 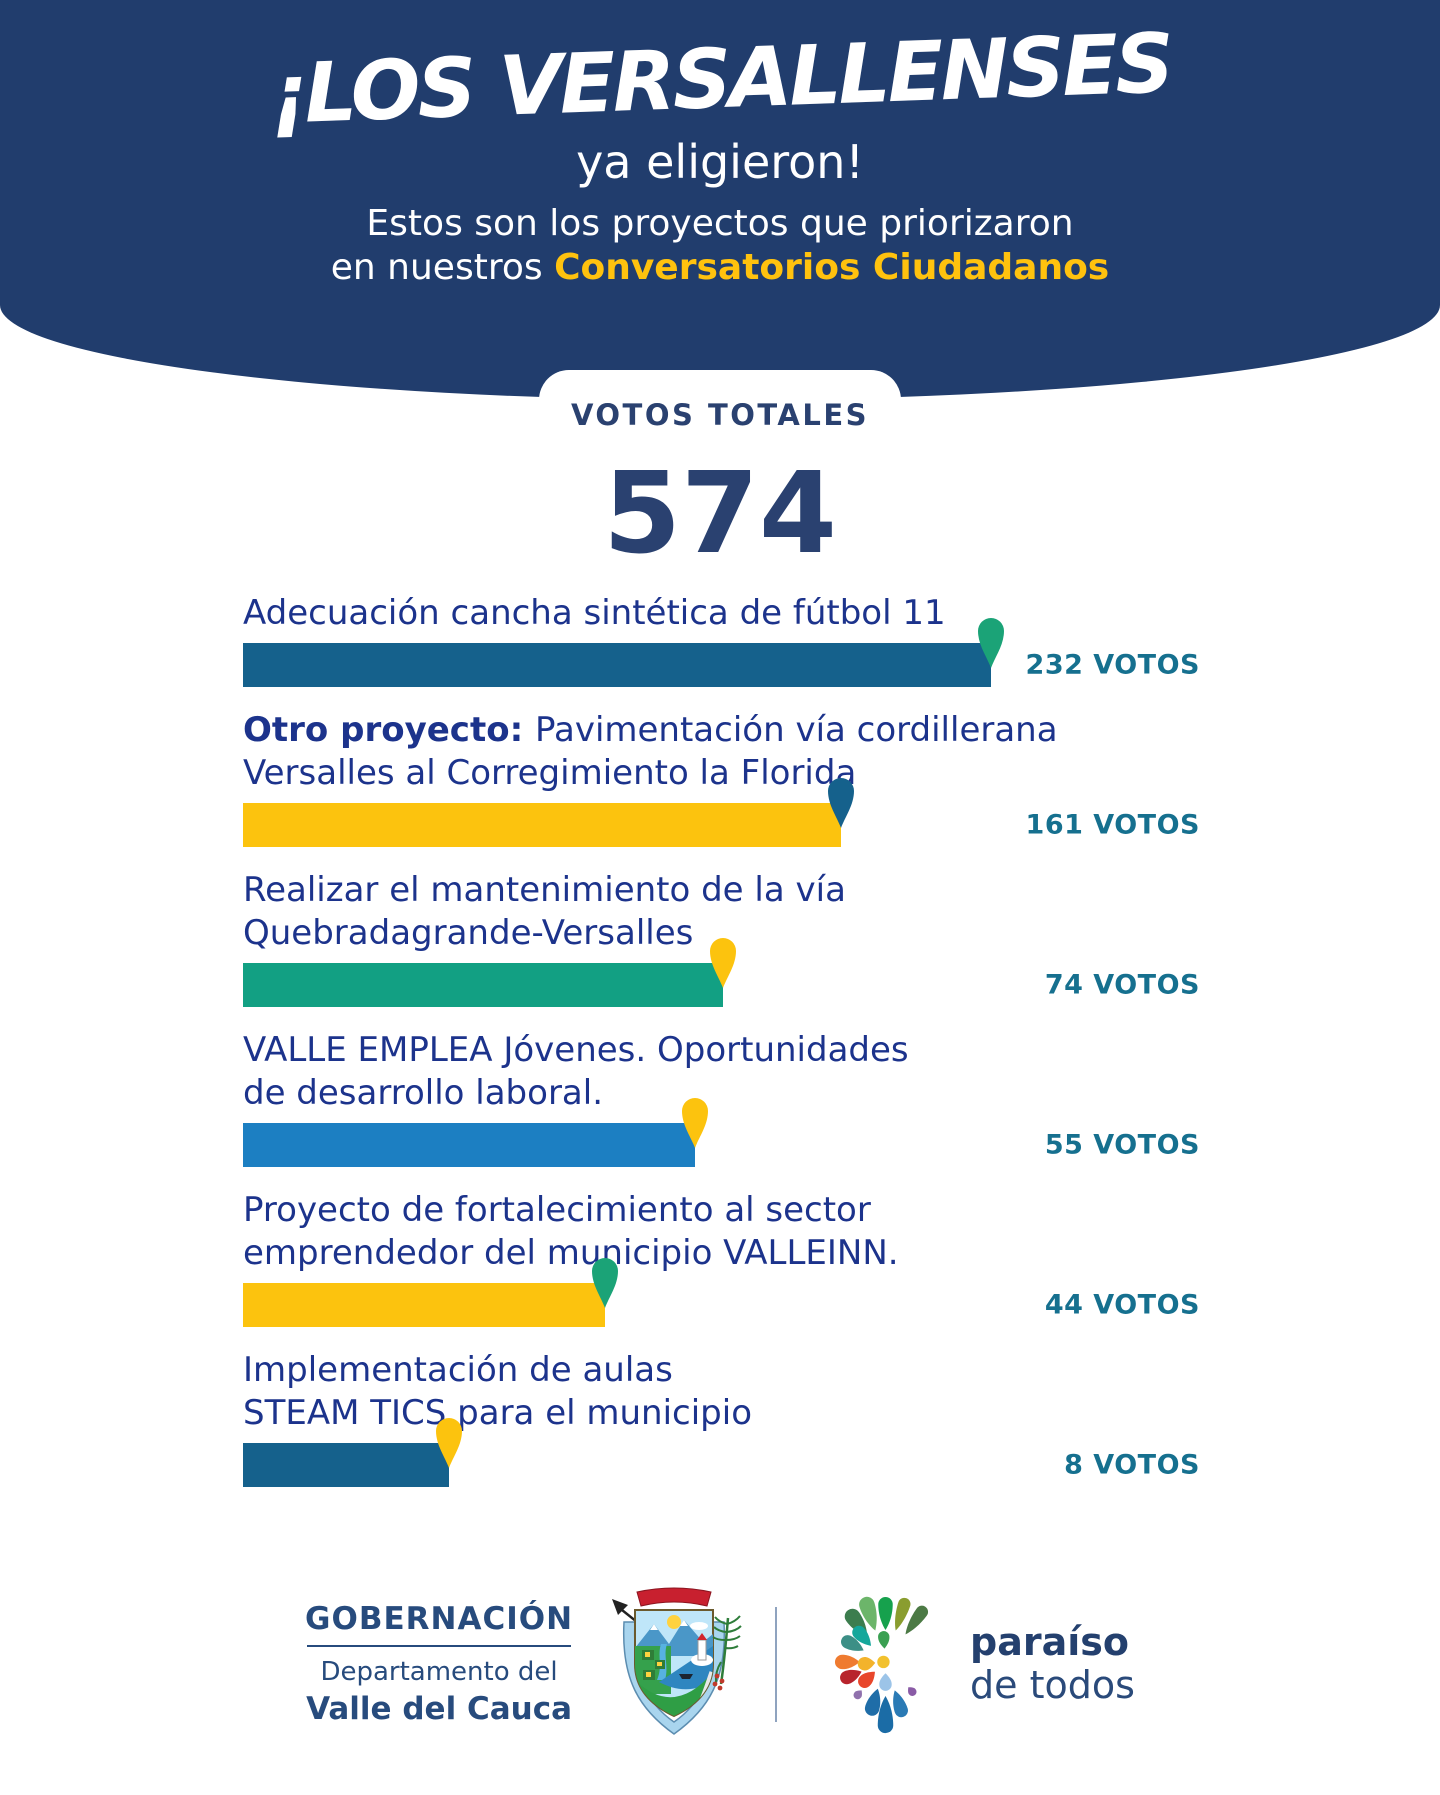 What do you see at coordinates (721, 1132) in the screenshot?
I see `bar-area: 55 VOTOS` at bounding box center [721, 1132].